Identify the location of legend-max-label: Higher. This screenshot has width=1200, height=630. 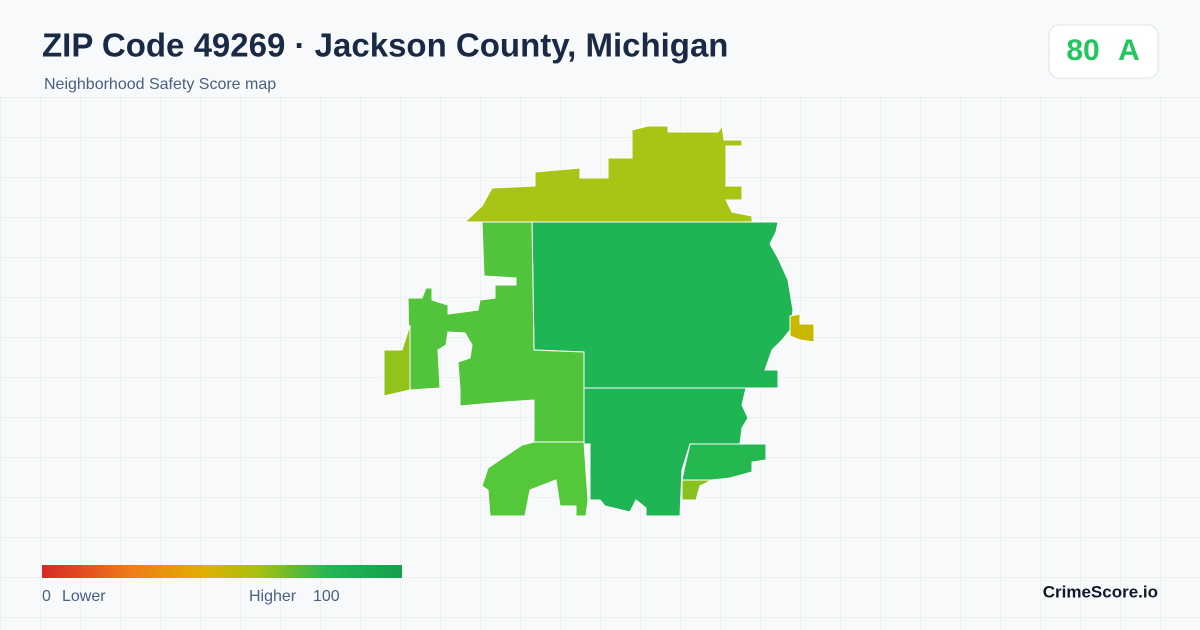
(273, 596).